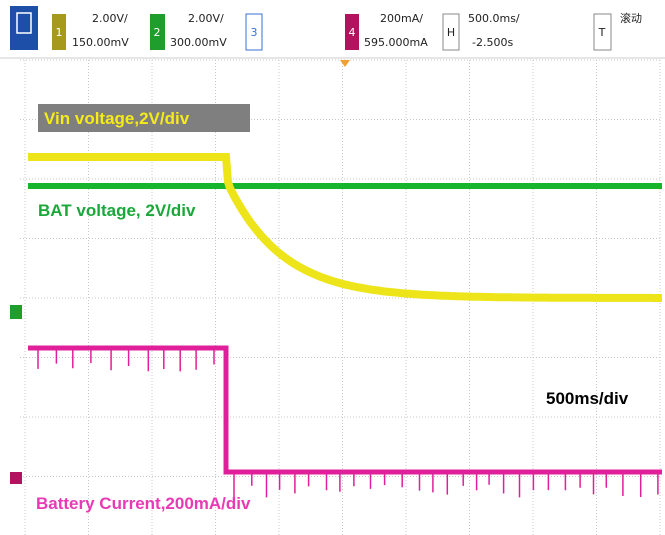  I want to click on ch2-number: 2, so click(157, 32).